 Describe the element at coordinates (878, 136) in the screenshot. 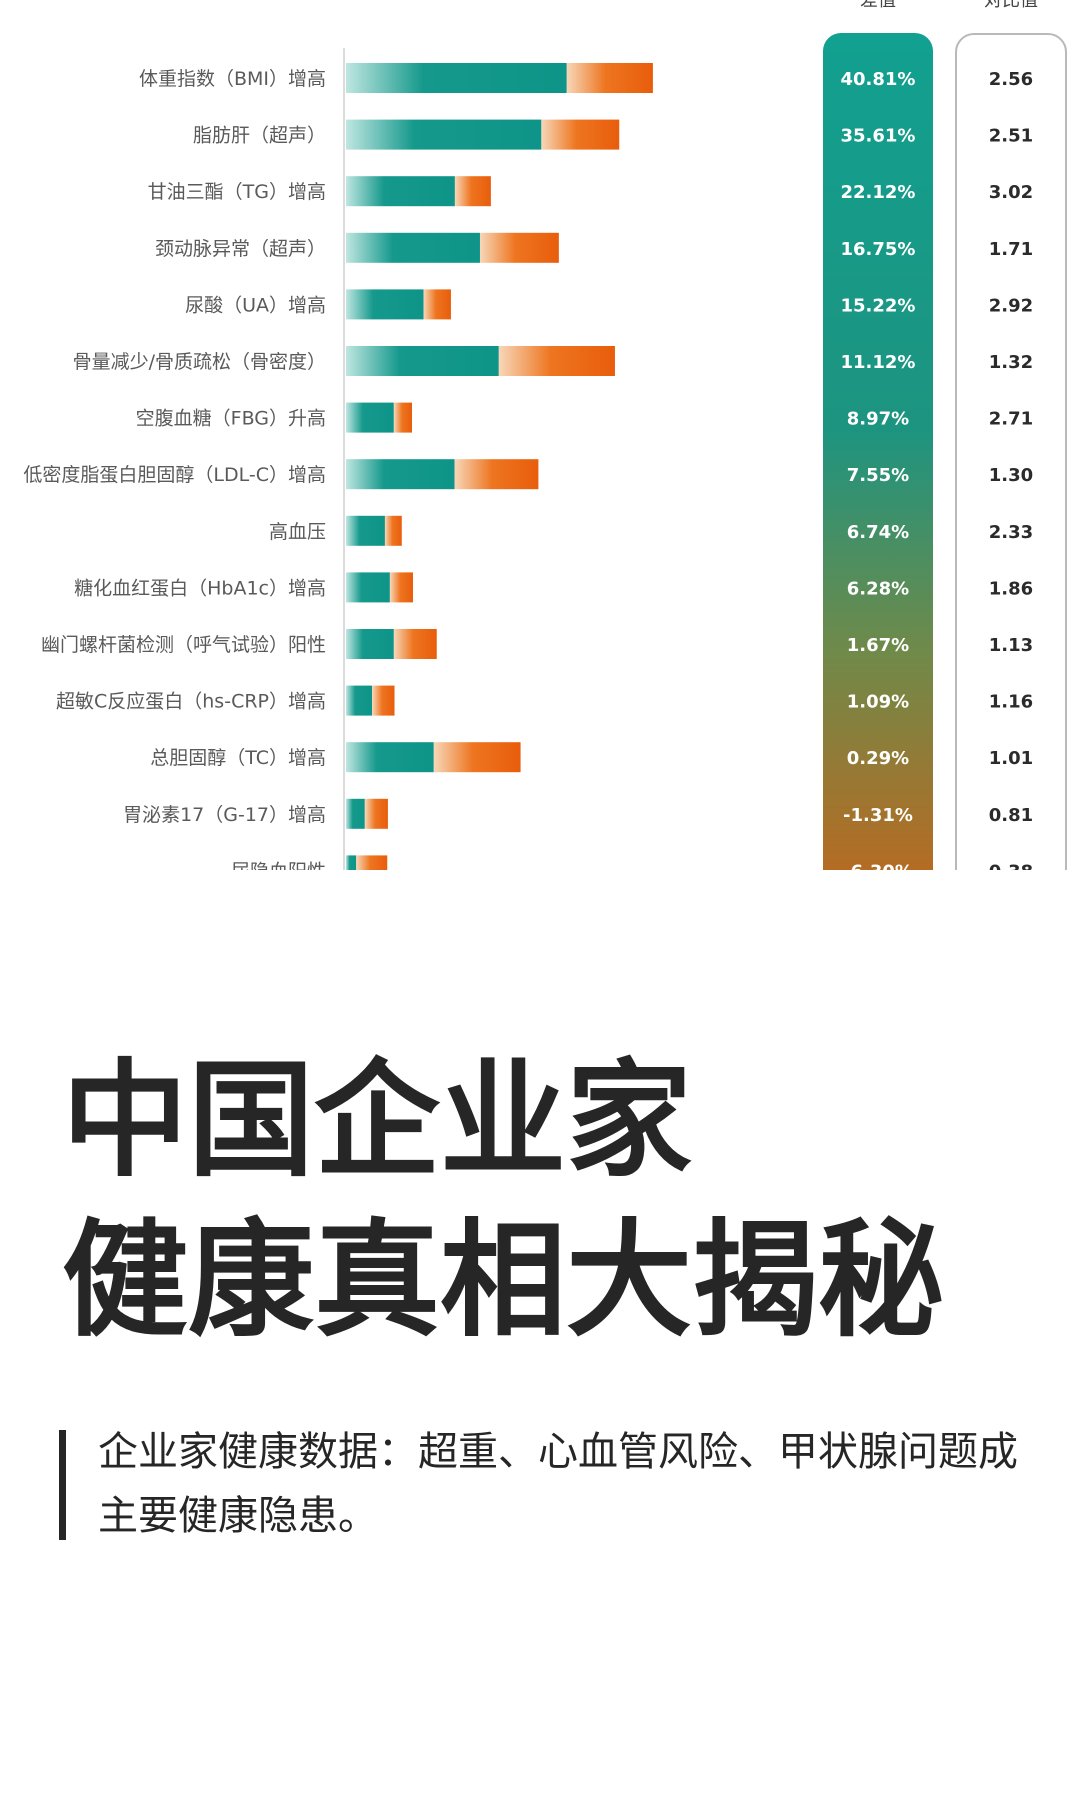

I see `diff-value: 35.61%` at that location.